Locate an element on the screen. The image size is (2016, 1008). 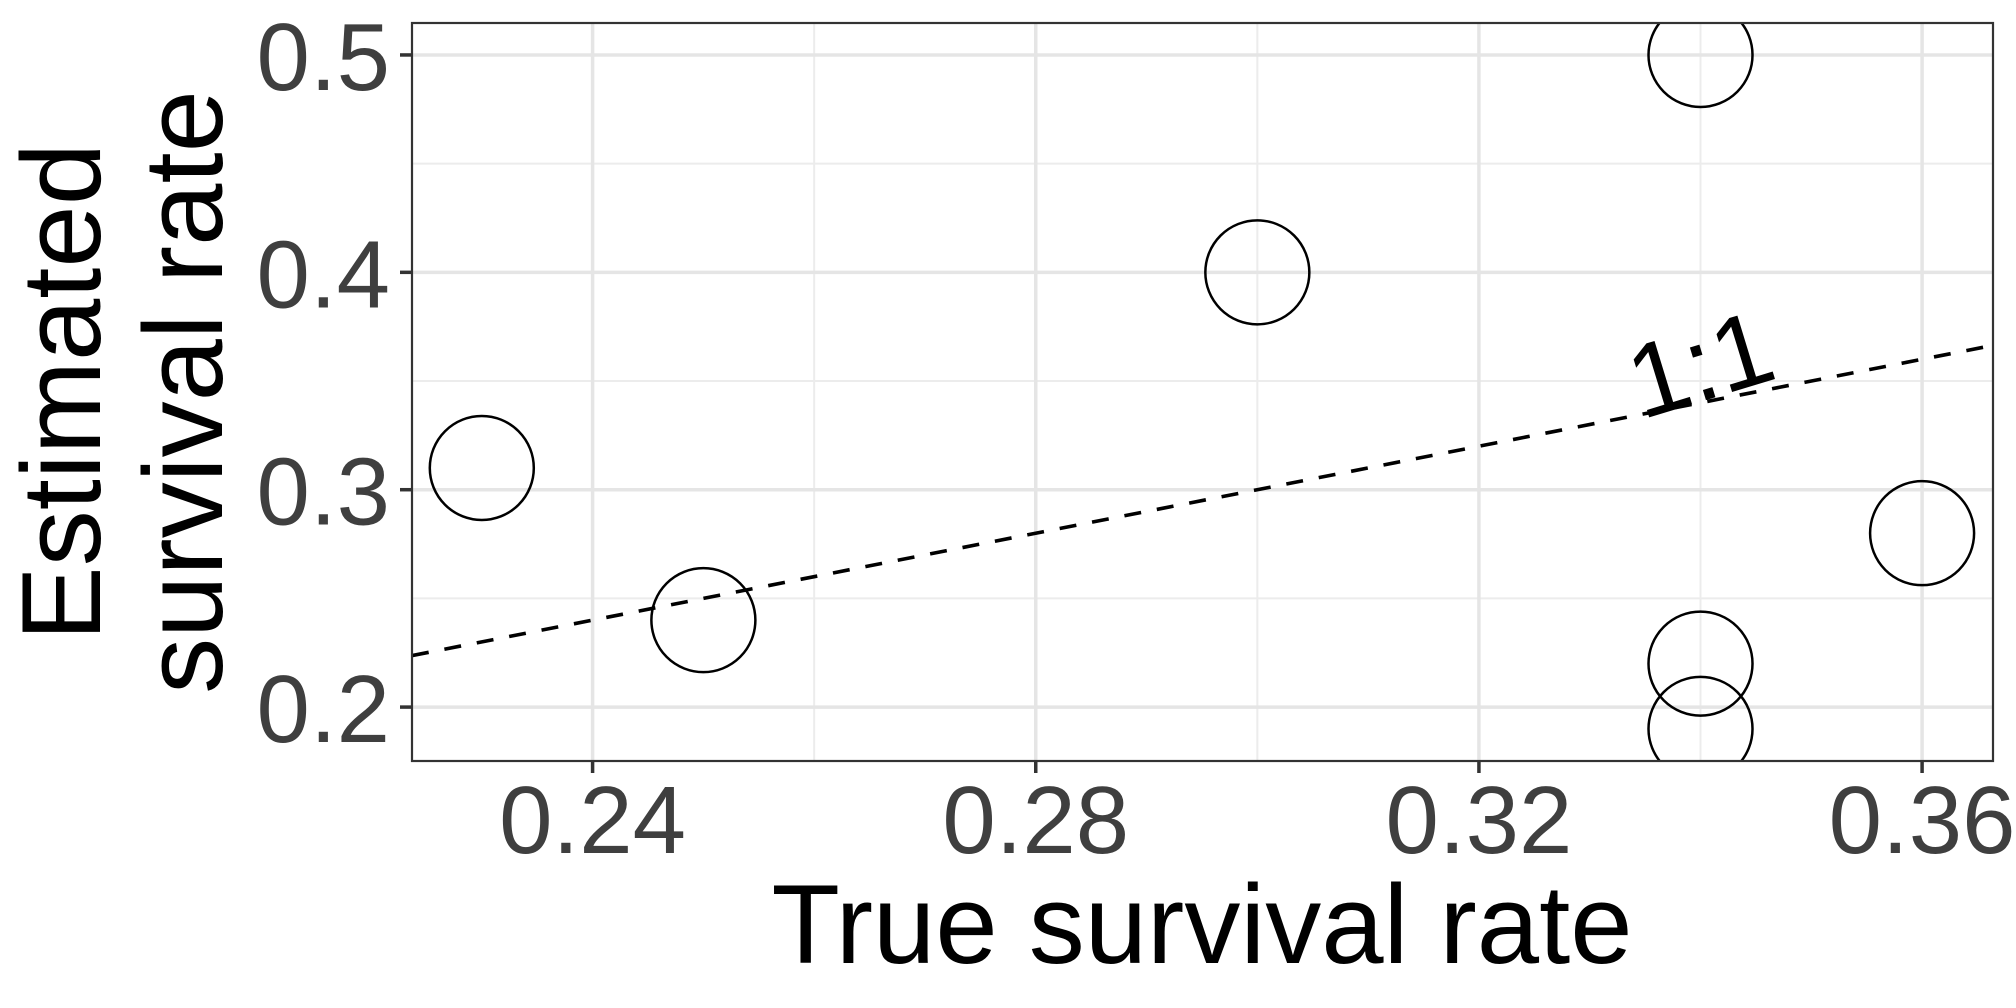
y-axis-title-line-2: survival rate is located at coordinates (183, 392).